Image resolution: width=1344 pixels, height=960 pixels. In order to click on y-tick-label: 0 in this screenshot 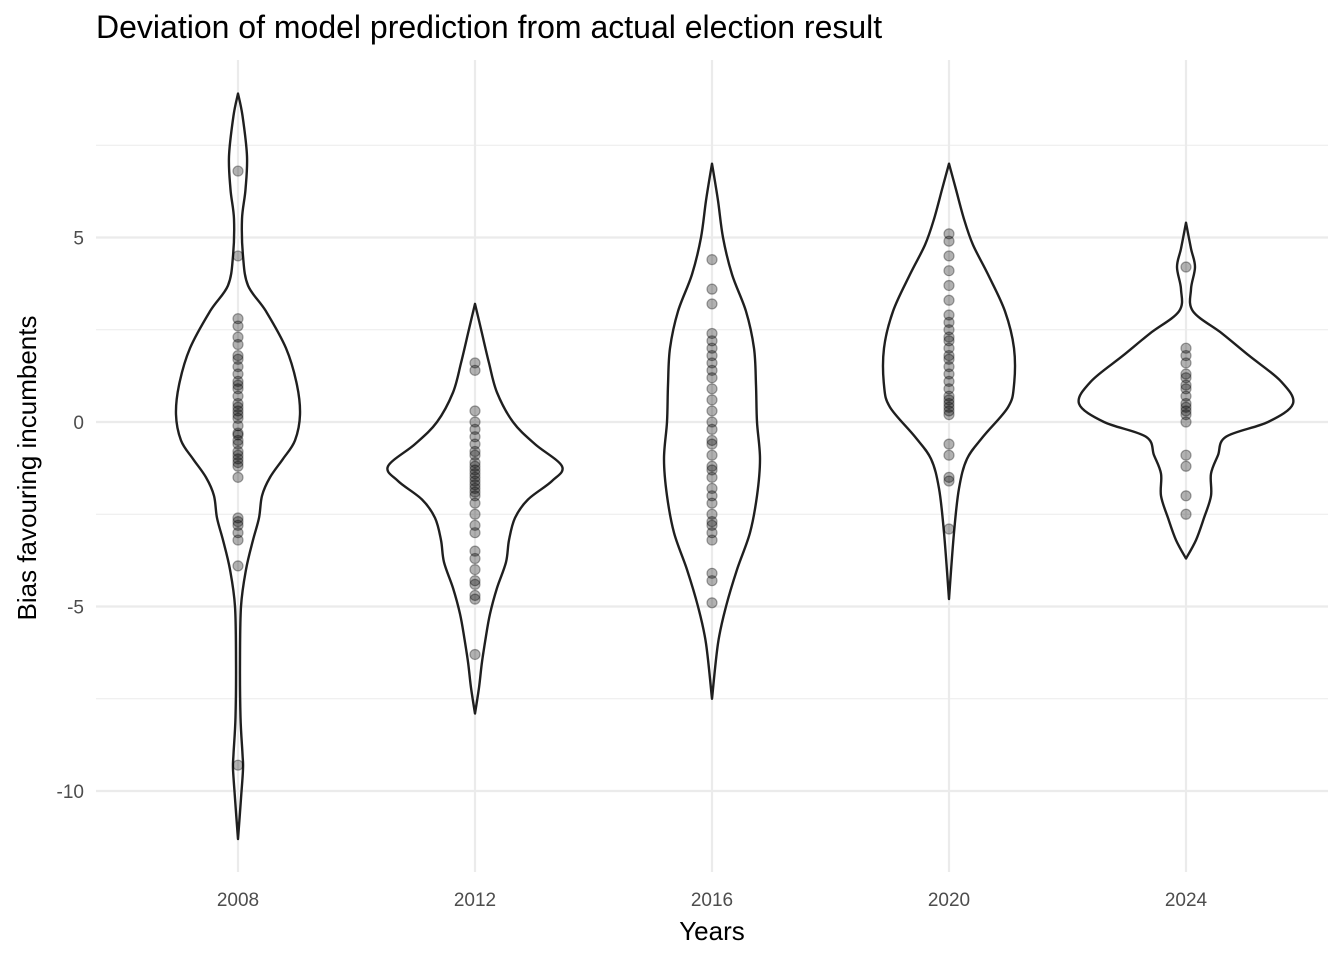, I will do `click(78, 423)`.